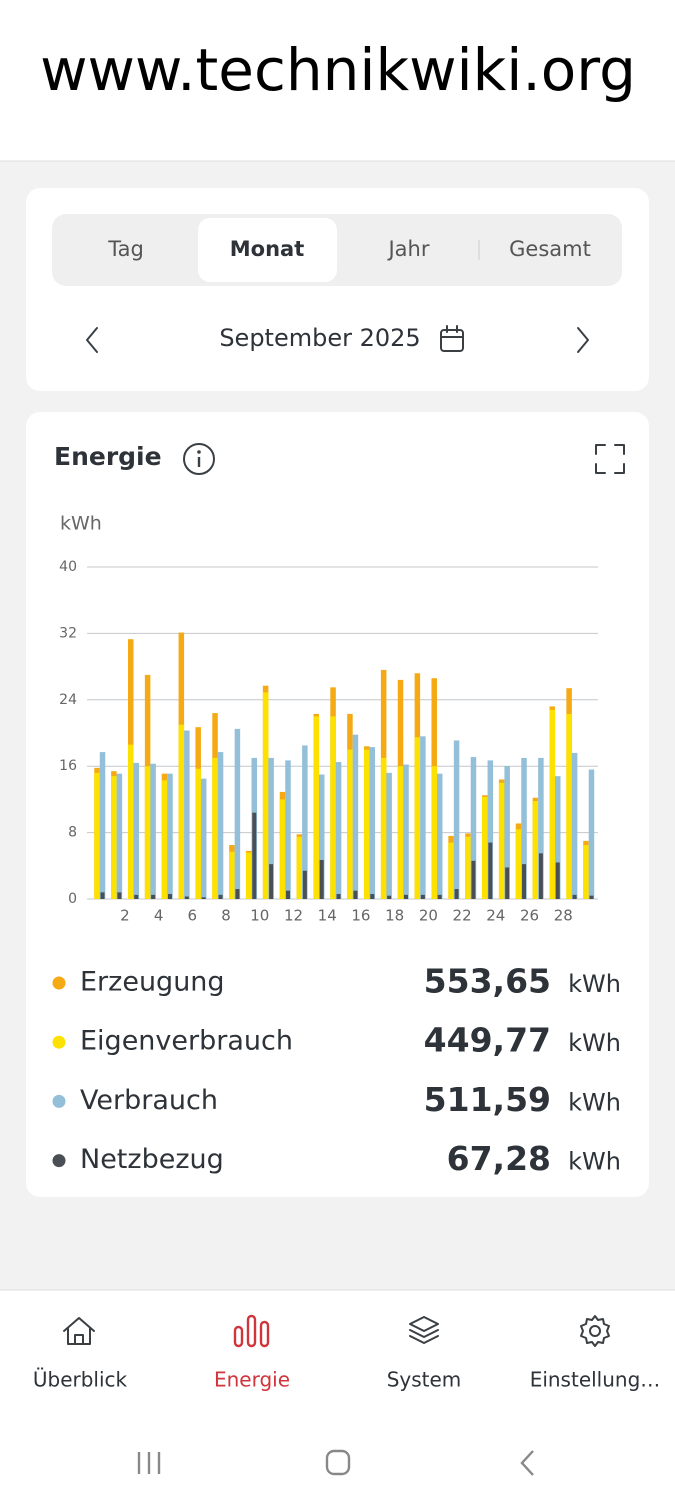 Image resolution: width=675 pixels, height=1500 pixels. What do you see at coordinates (349, 250) in the screenshot?
I see `tabs: Tag Monat Jahr Gesamt` at bounding box center [349, 250].